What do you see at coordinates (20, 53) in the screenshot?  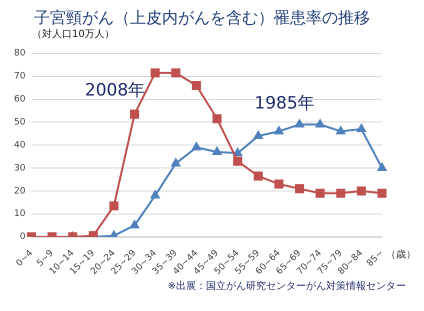 I see `y-tick-label: 80` at bounding box center [20, 53].